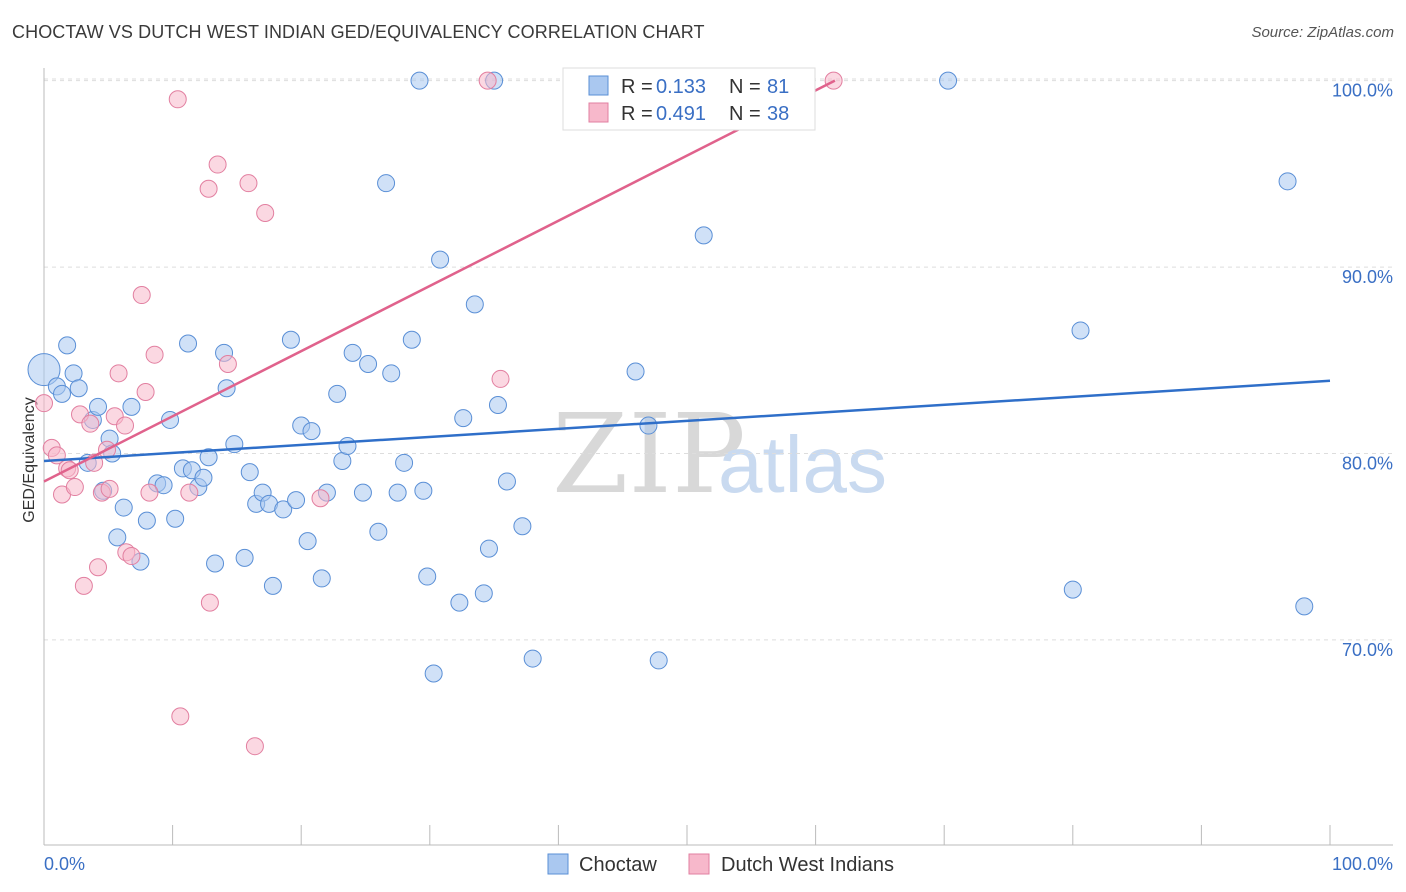  I want to click on legend-swatch-choctaw, so click(598, 85).